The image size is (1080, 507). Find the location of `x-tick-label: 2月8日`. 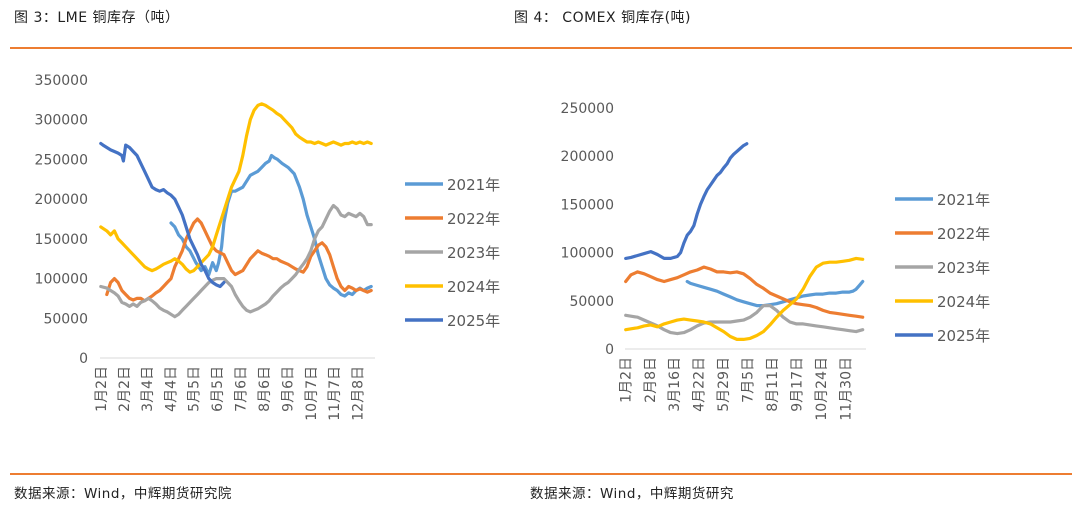

x-tick-label: 2月8日 is located at coordinates (651, 380).